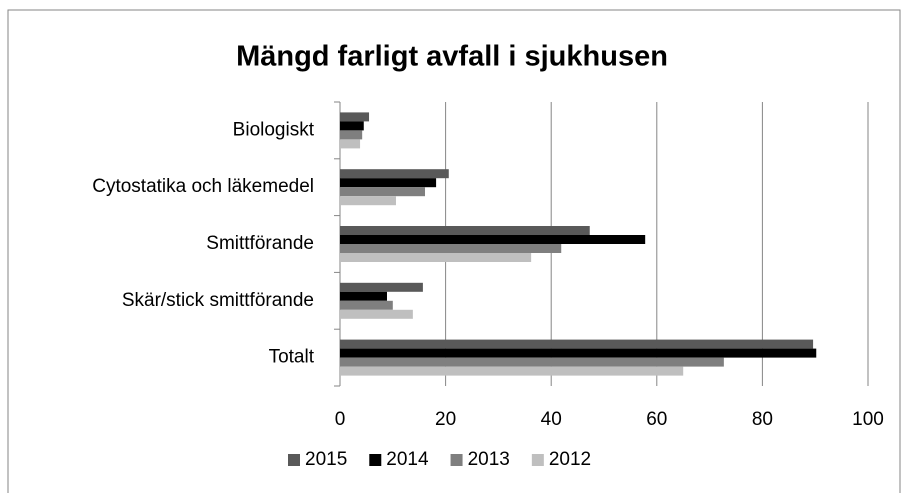 The height and width of the screenshot is (493, 905). What do you see at coordinates (260, 243) in the screenshot?
I see `y-tick-label: Smittförande` at bounding box center [260, 243].